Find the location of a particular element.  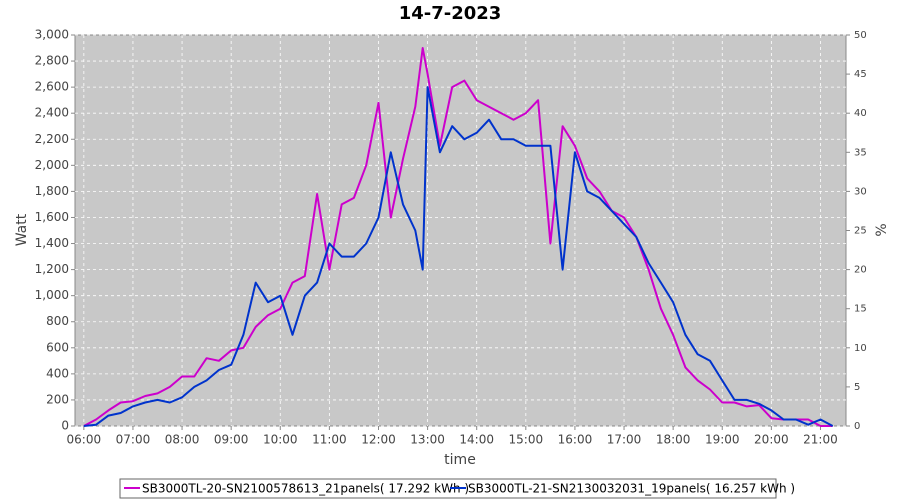

y-axis-label: Watt is located at coordinates (22, 229).